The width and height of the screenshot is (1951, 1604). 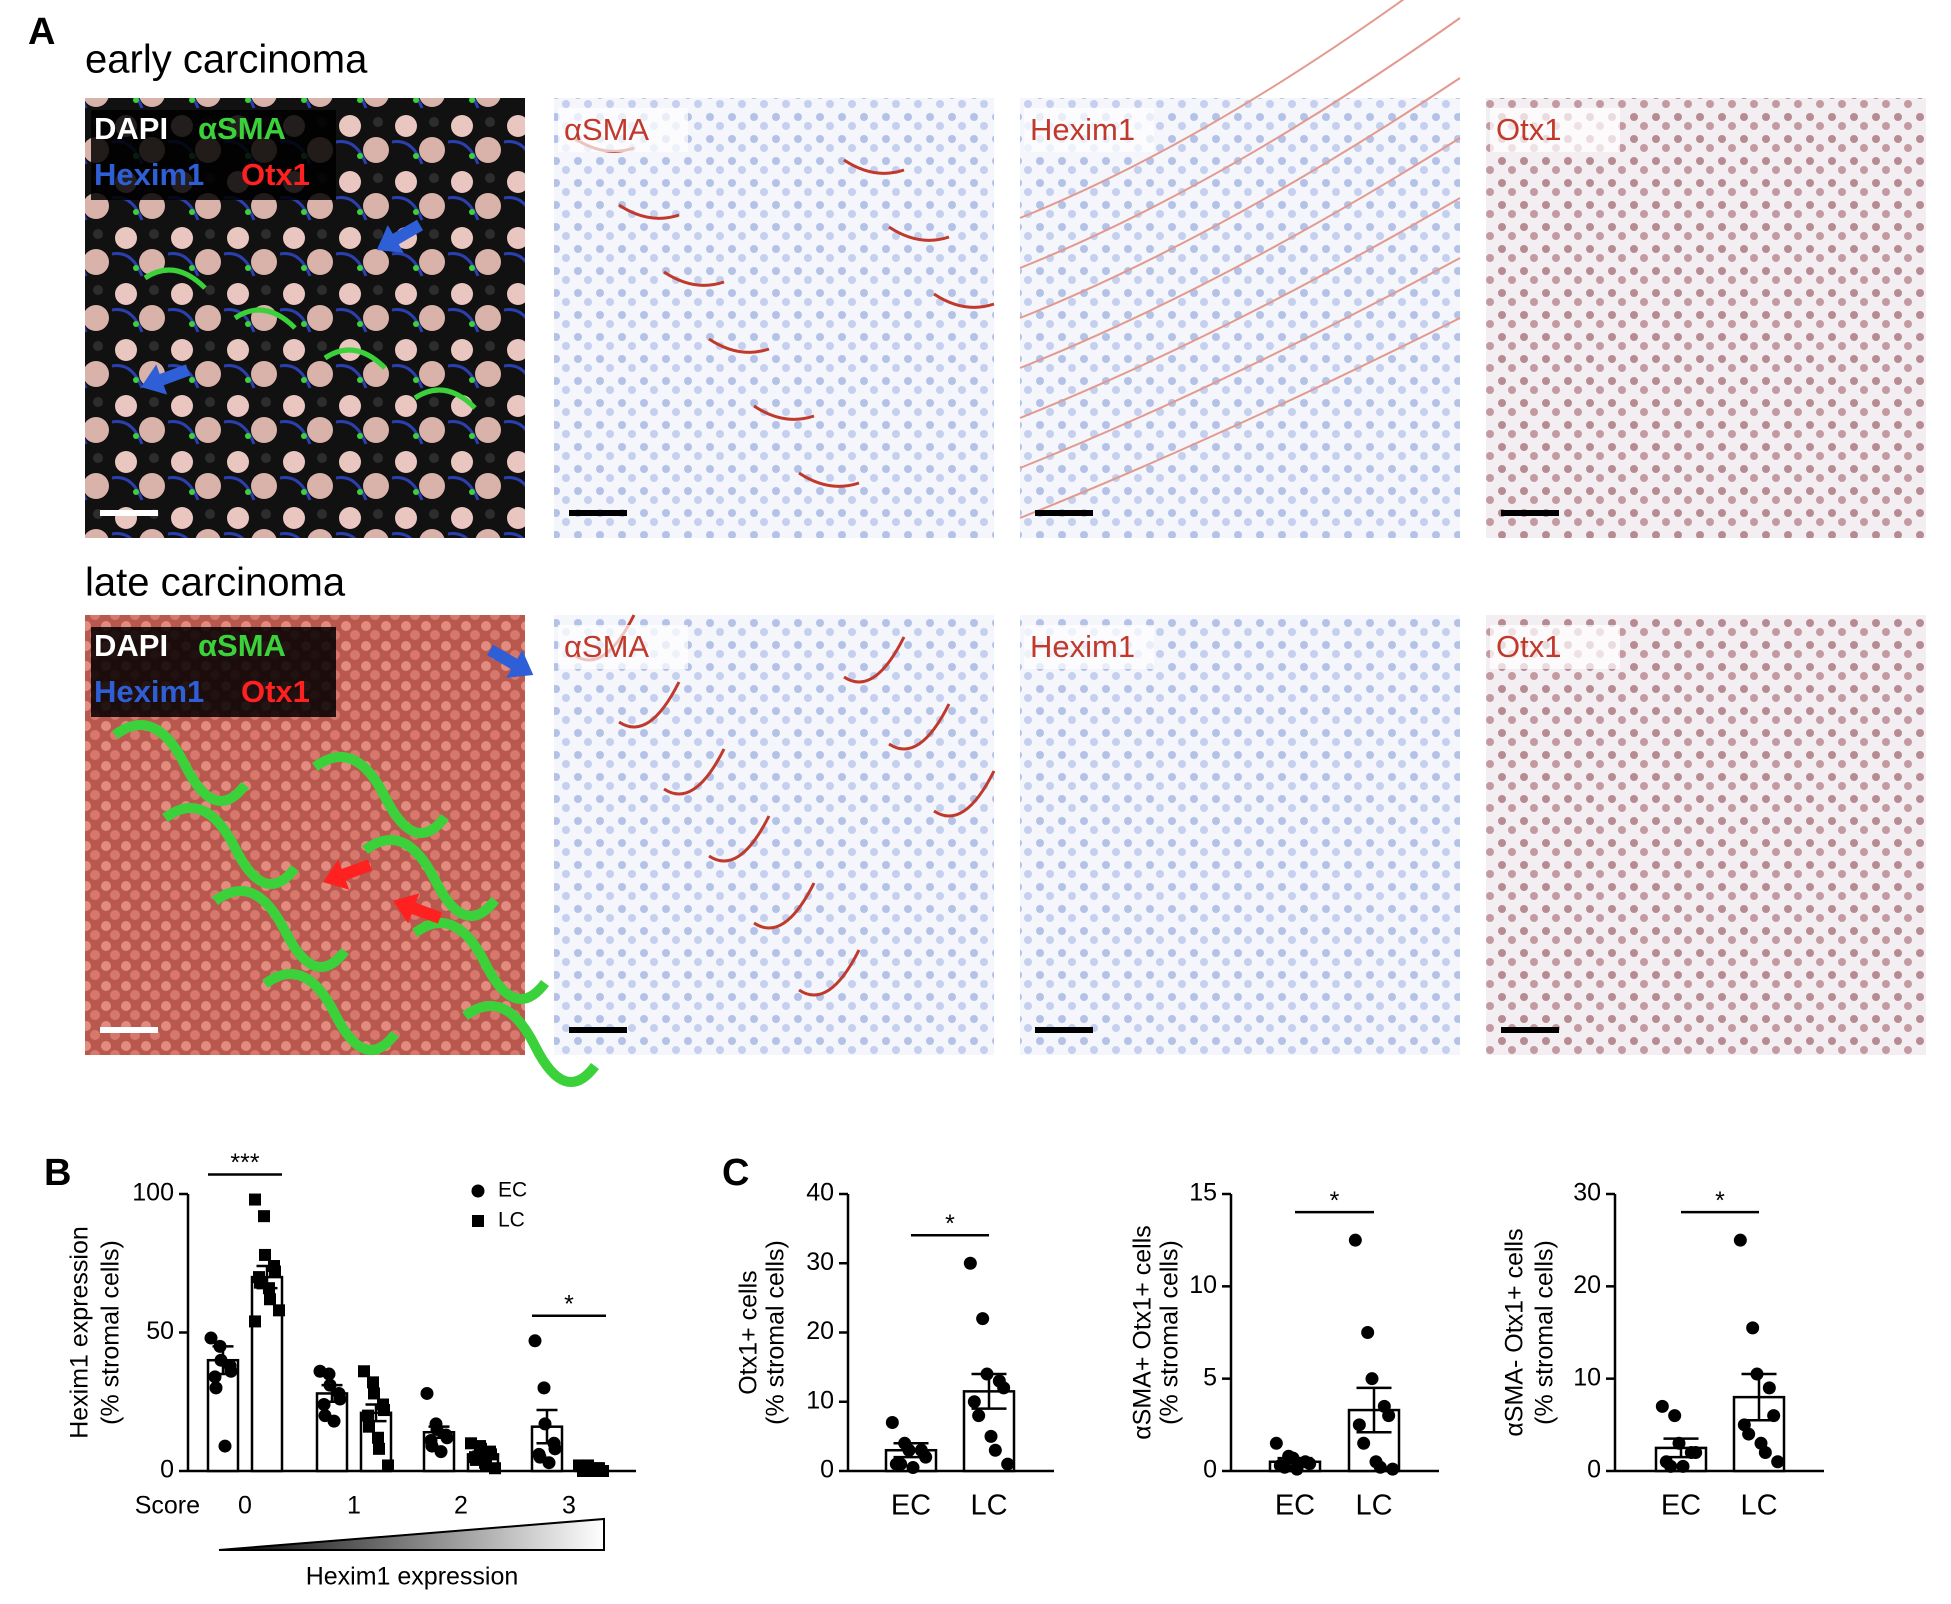 What do you see at coordinates (354, 1506) in the screenshot?
I see `x-tick-label: 1` at bounding box center [354, 1506].